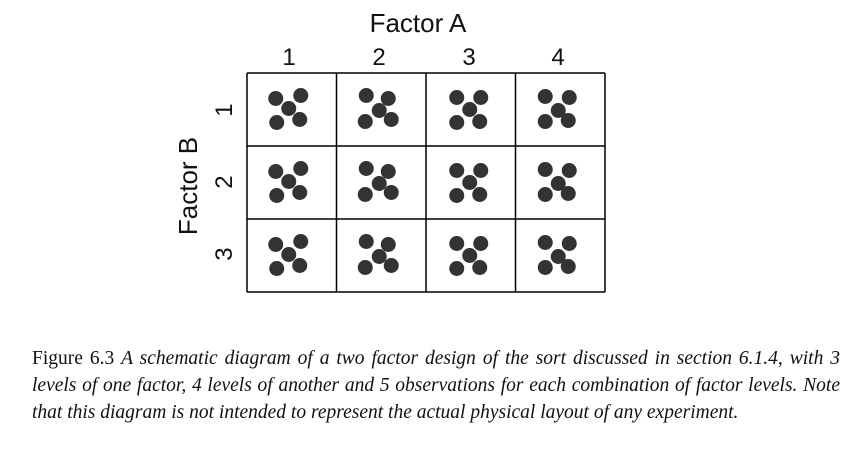 This screenshot has width=868, height=469. I want to click on observation-dots, so click(422, 182).